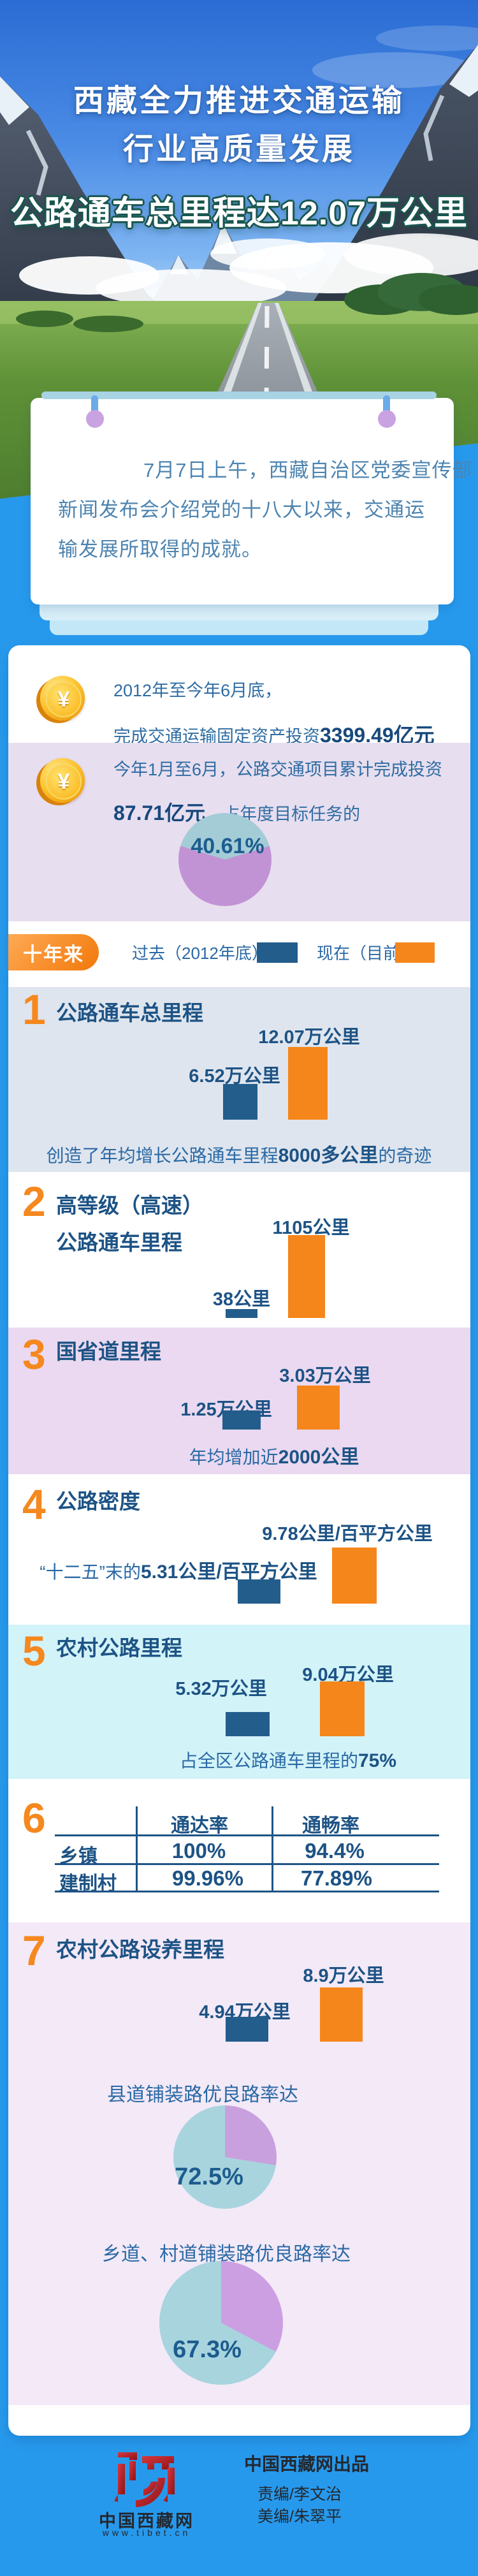 The image size is (478, 2576). What do you see at coordinates (162, 1156) in the screenshot?
I see `section-1-caption-pre: 创造了年均增长公路通车里程` at bounding box center [162, 1156].